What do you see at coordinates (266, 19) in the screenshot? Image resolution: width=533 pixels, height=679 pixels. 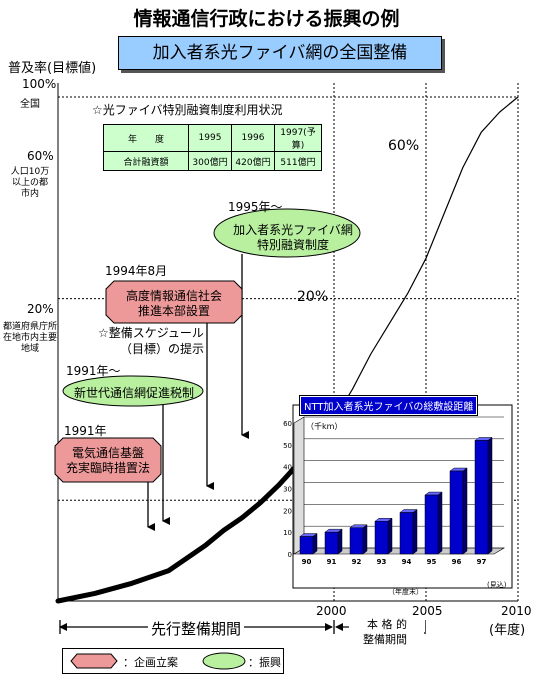 I see `main-title: 情報通信行政における振興の例` at bounding box center [266, 19].